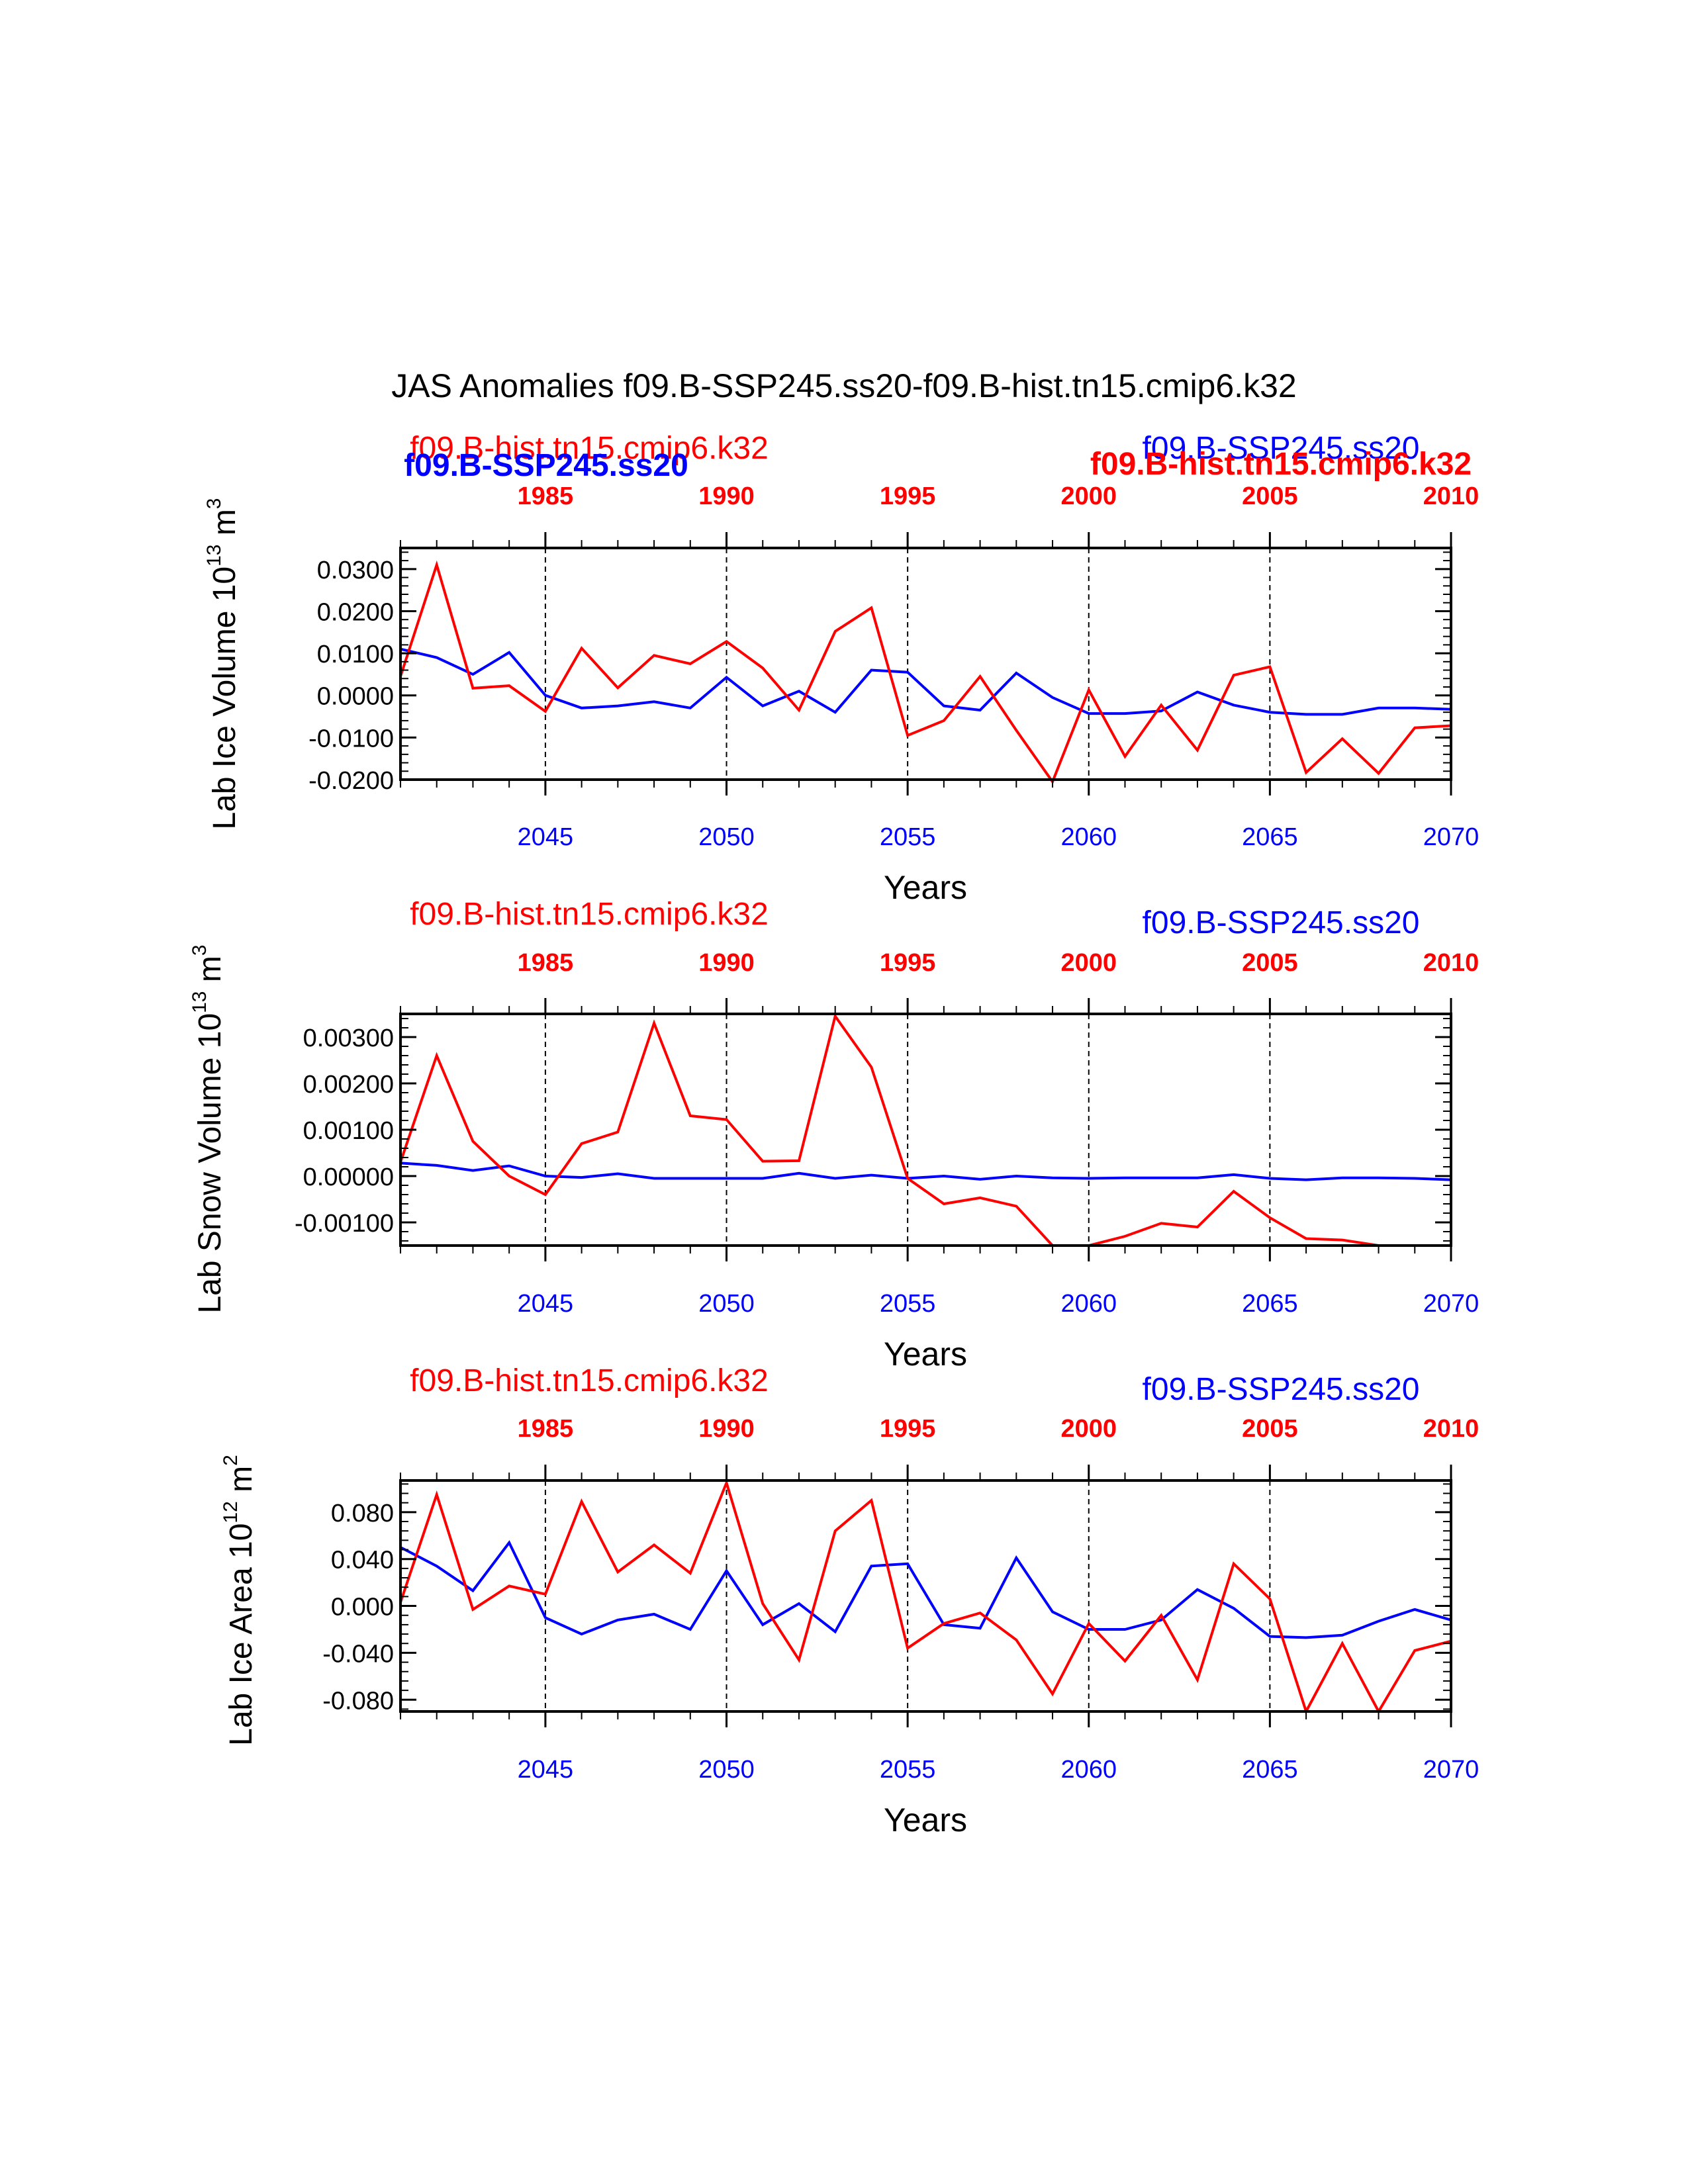  I want to click on p1-xtick-label-top: 1990, so click(726, 496).